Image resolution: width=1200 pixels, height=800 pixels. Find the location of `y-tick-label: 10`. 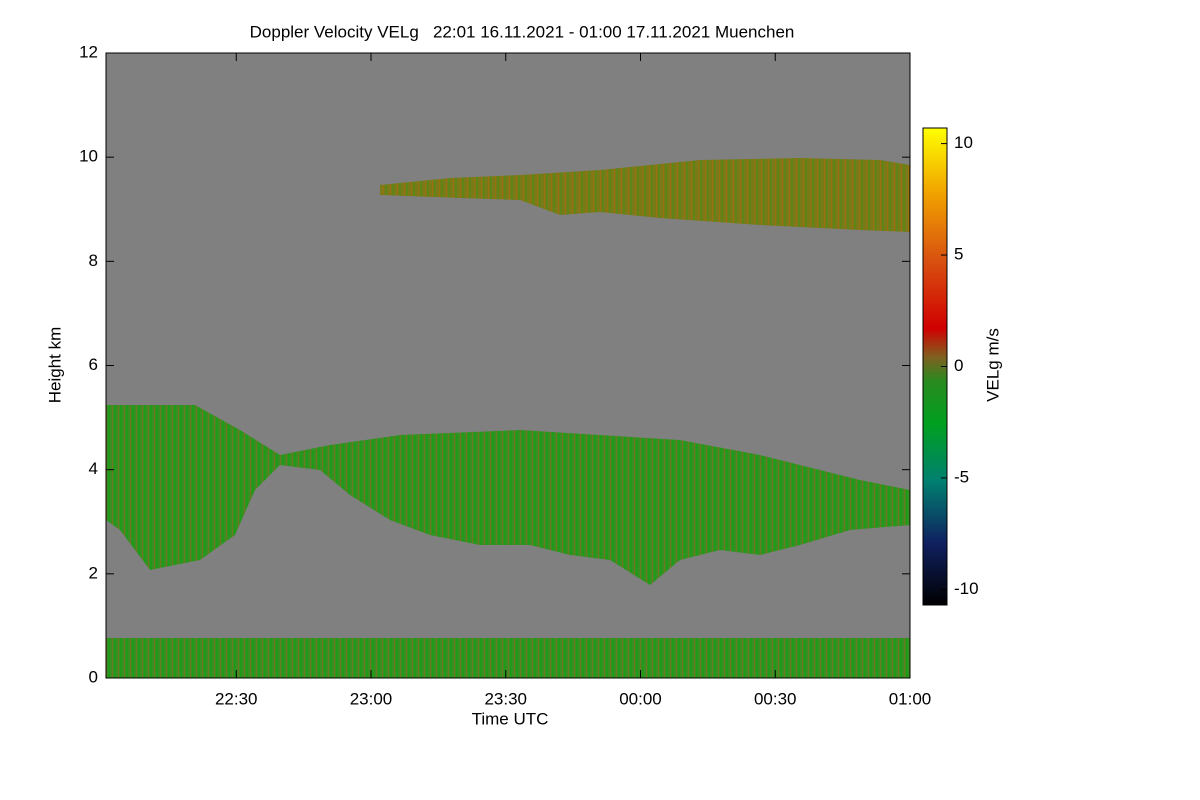

y-tick-label: 10 is located at coordinates (88, 156).